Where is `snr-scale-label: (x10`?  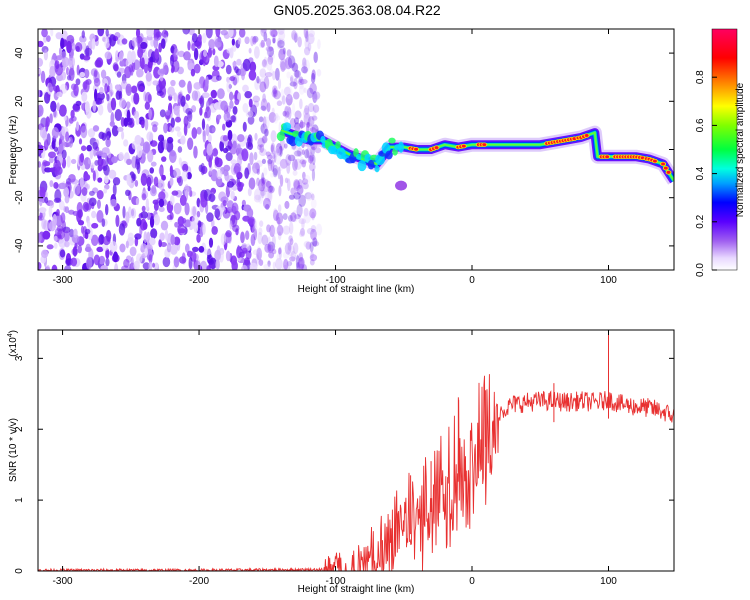 snr-scale-label: (x10 is located at coordinates (13, 347).